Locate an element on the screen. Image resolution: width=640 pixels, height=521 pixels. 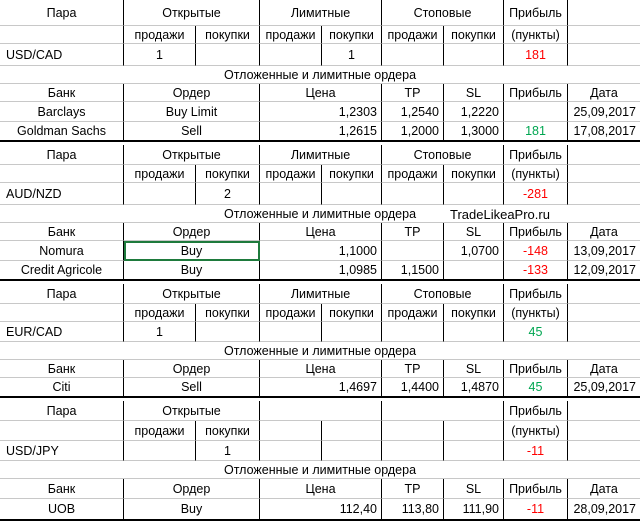
open-sell-header: продажи is located at coordinates (160, 35).